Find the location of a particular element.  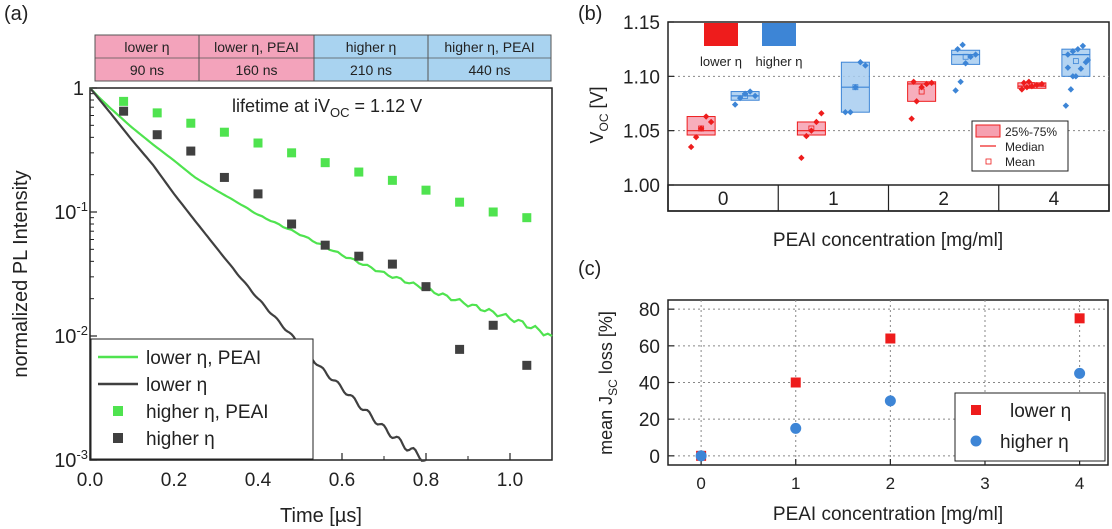

legend-a-label: lower η is located at coordinates (176, 385).